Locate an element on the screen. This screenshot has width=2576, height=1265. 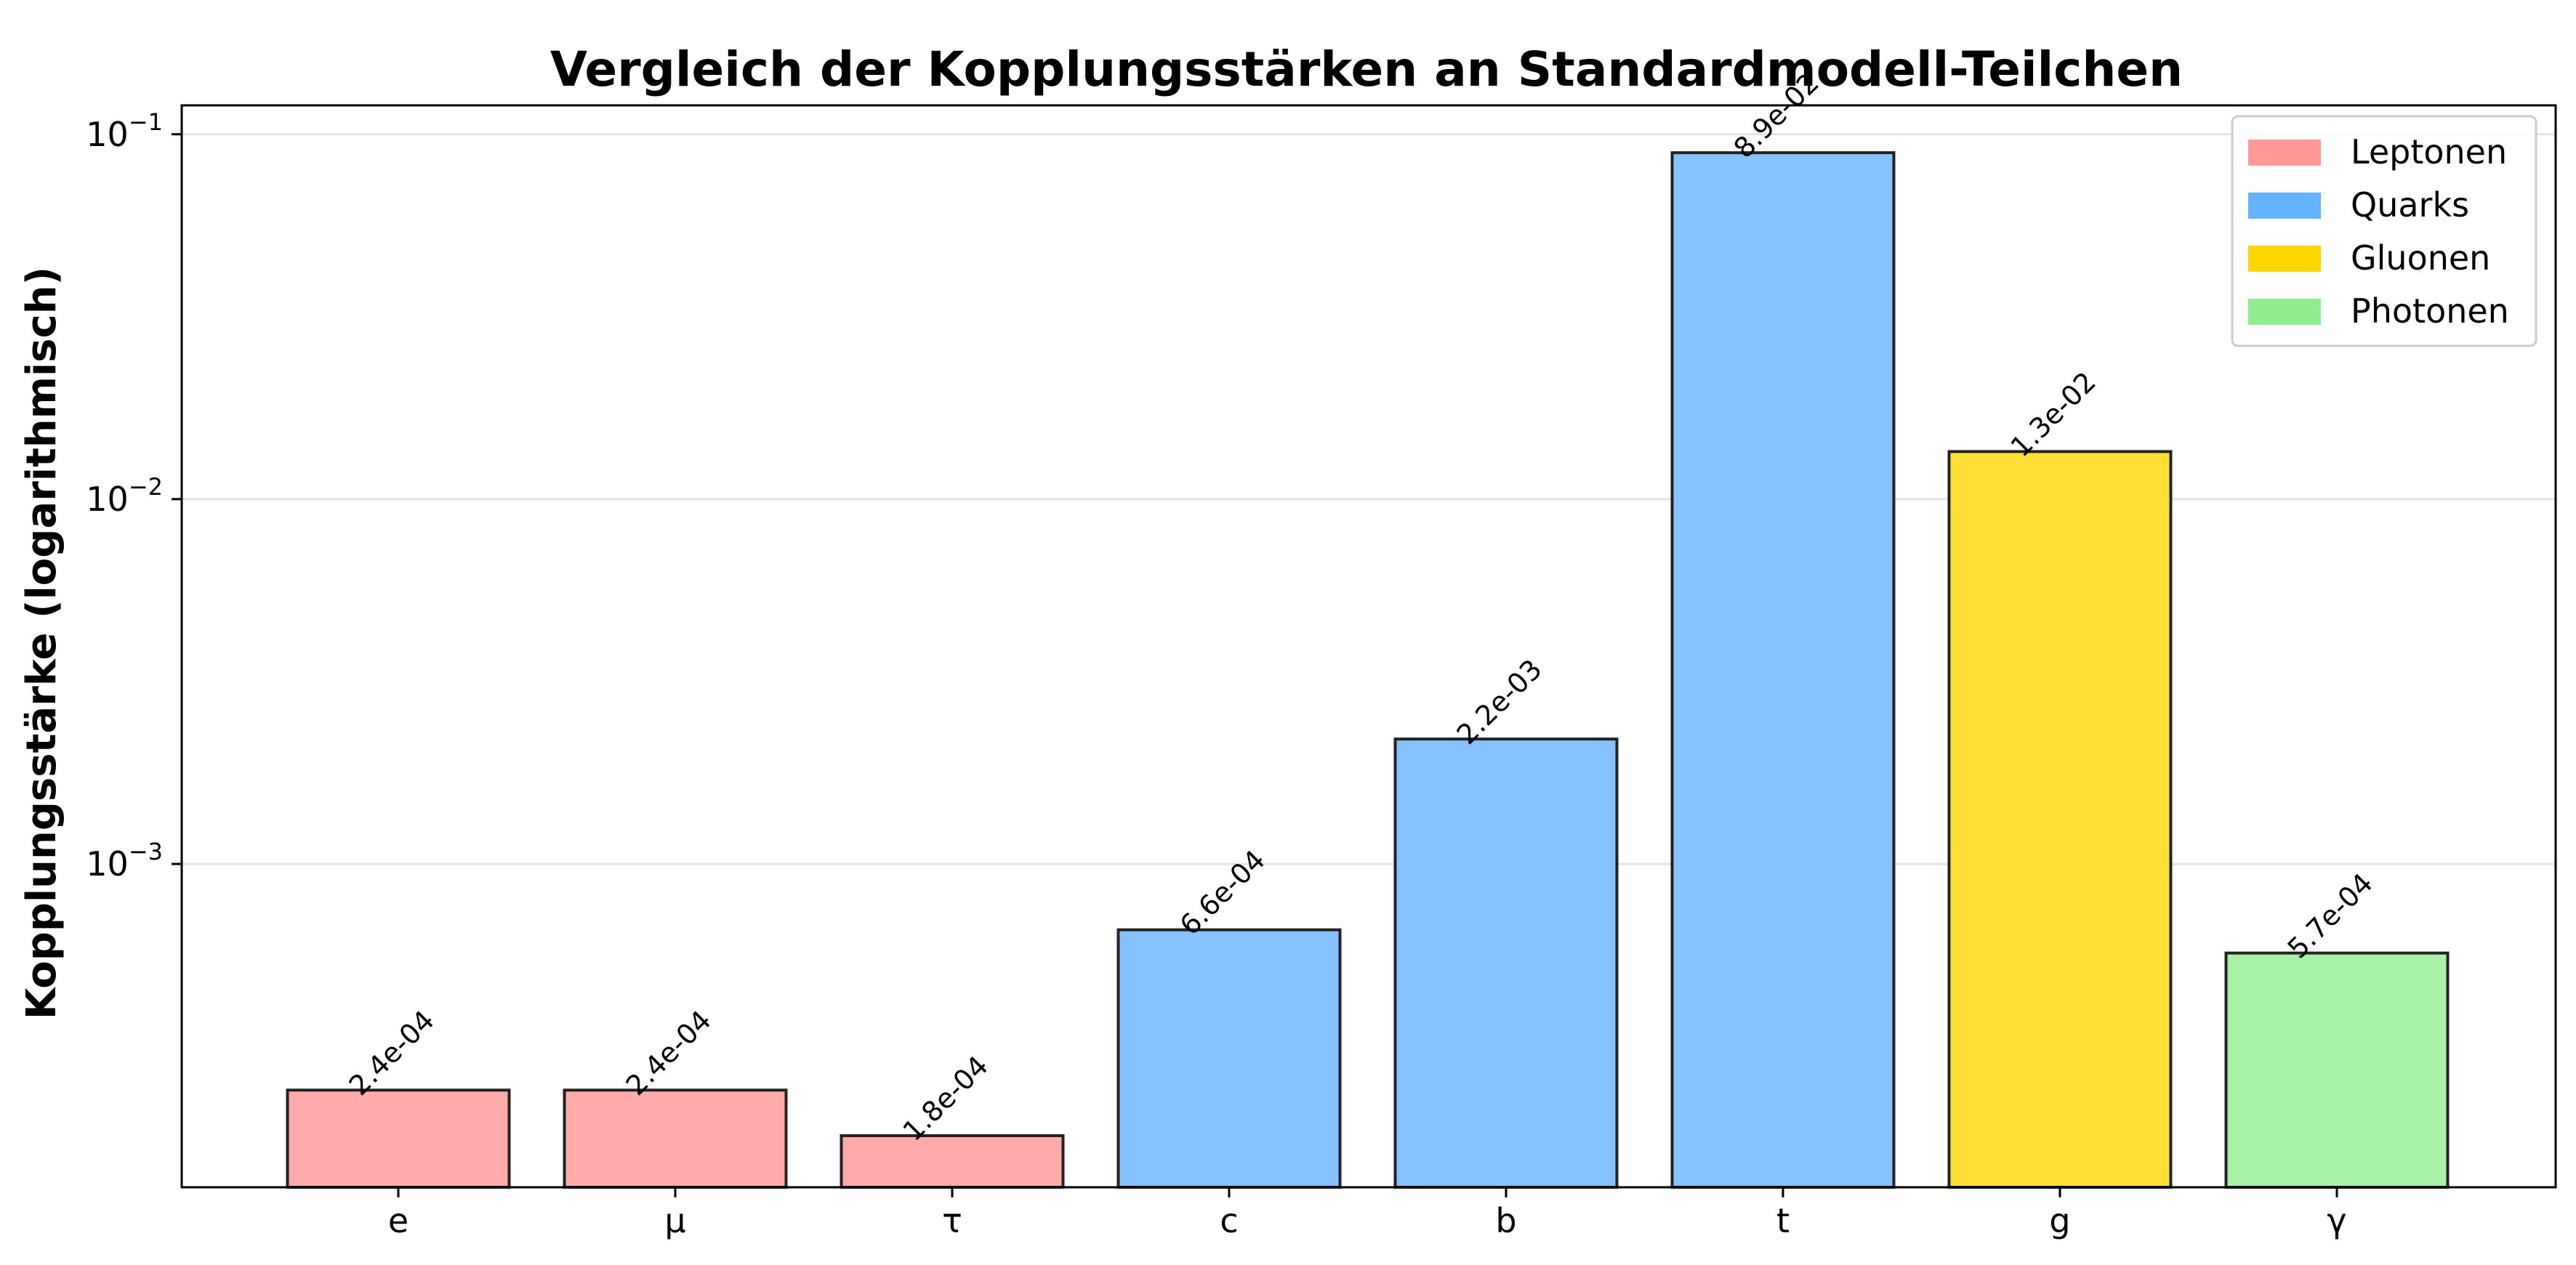
x-tick-label-6: t is located at coordinates (1783, 1220).